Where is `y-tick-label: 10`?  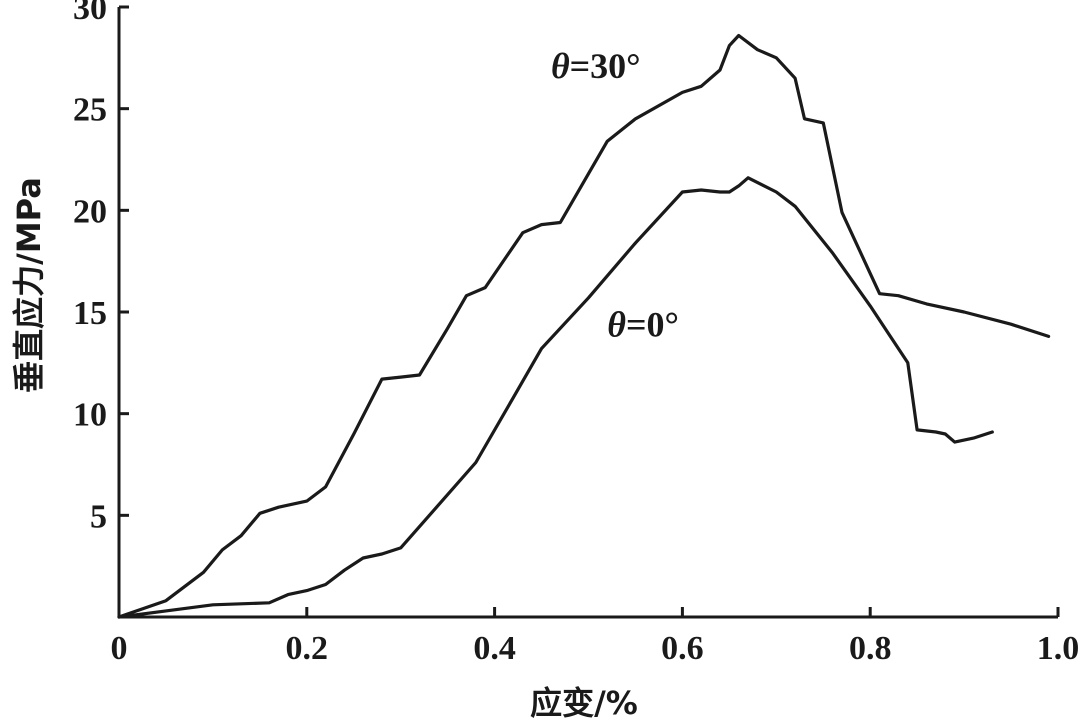
y-tick-label: 10 is located at coordinates (90, 415).